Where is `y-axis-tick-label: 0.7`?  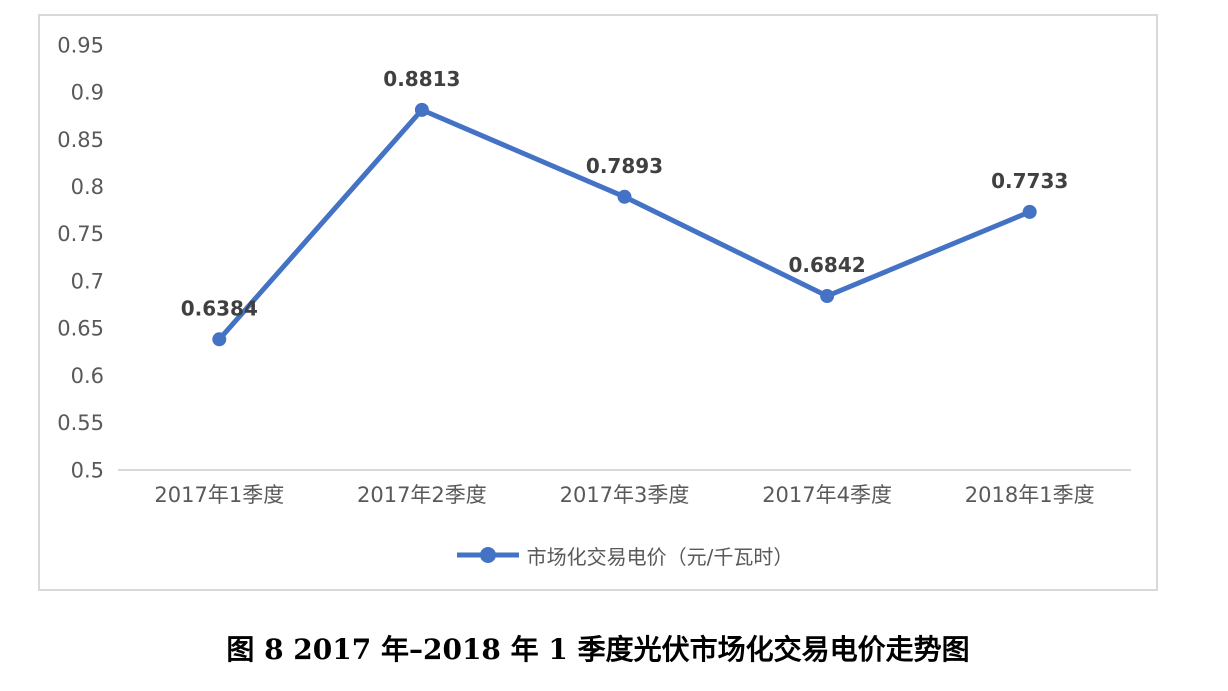 y-axis-tick-label: 0.7 is located at coordinates (87, 281).